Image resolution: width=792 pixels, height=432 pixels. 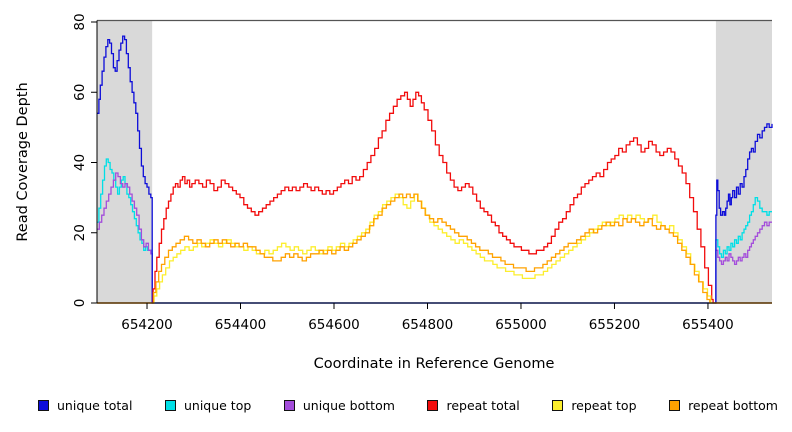 What do you see at coordinates (80, 232) in the screenshot?
I see `y-tick-label: 20` at bounding box center [80, 232].